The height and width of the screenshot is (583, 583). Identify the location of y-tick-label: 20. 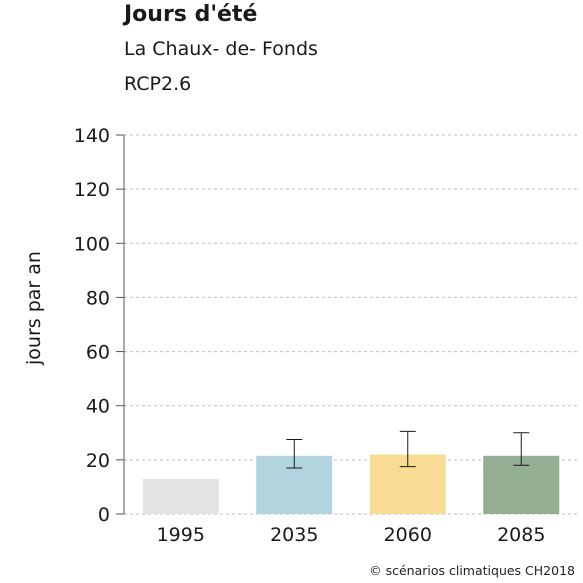
(98, 461).